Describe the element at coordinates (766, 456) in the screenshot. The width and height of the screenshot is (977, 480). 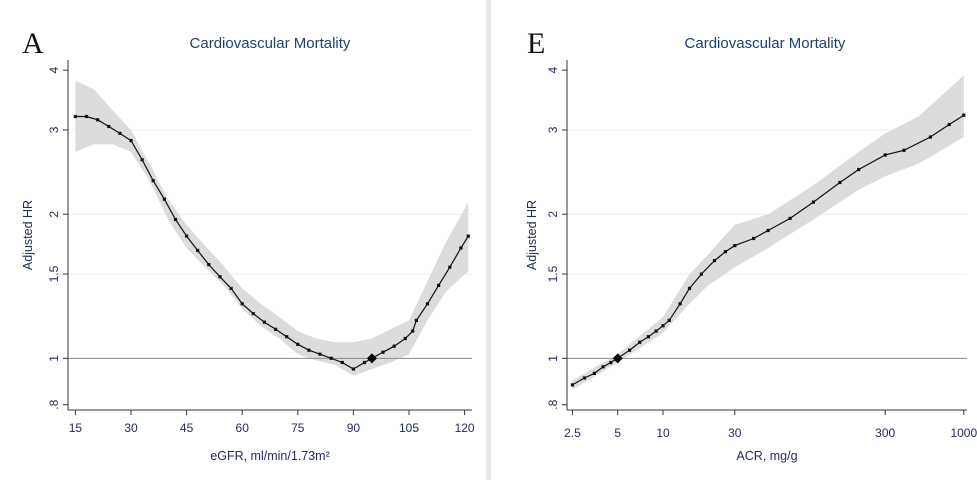
I see `x-axis-label: ACR, mg/g` at that location.